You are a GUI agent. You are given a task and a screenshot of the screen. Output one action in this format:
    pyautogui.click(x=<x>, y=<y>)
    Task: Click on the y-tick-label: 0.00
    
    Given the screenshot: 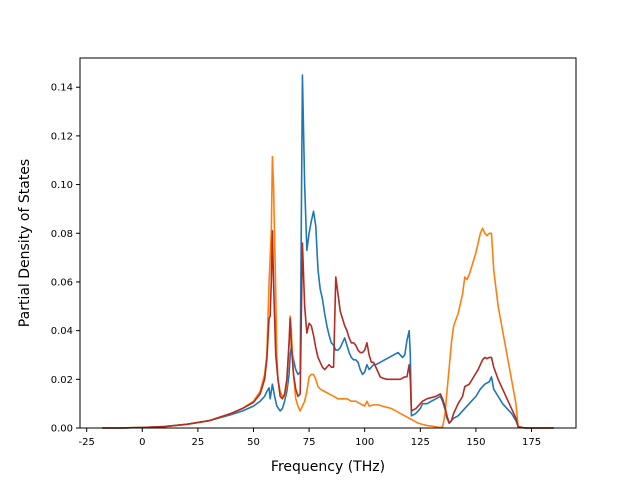 What is the action you would take?
    pyautogui.click(x=62, y=429)
    